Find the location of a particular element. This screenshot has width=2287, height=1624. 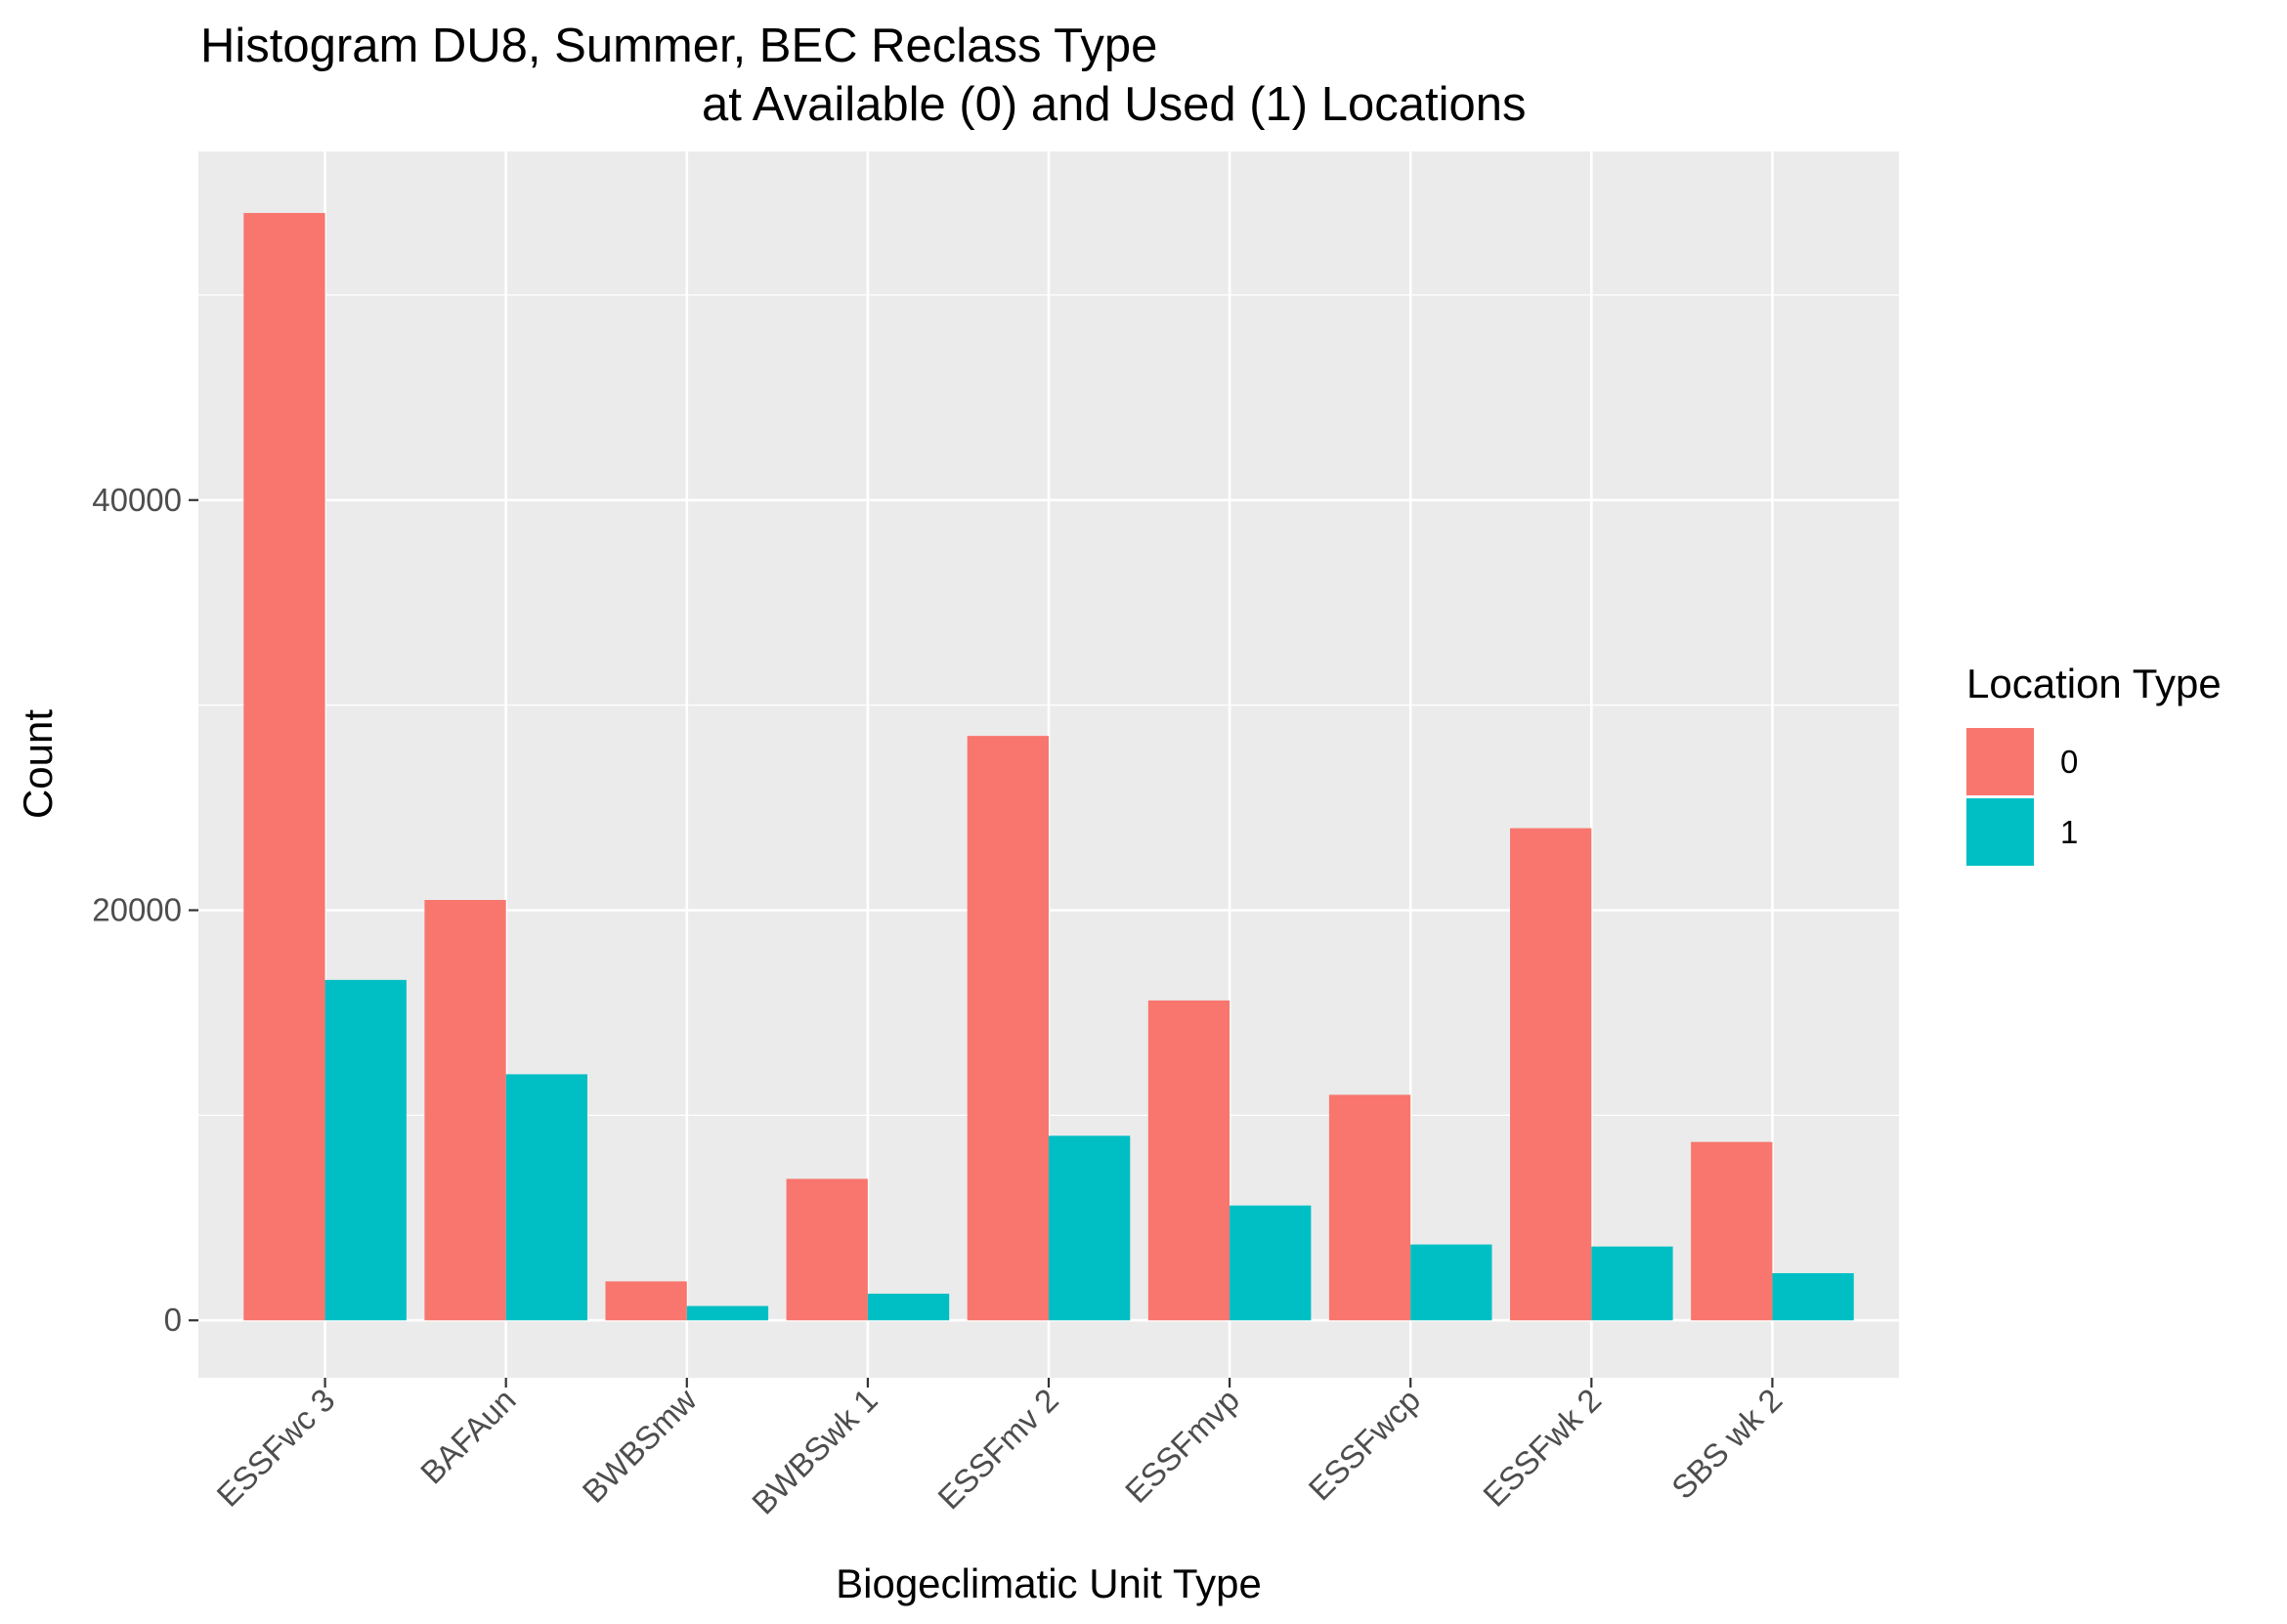

x-tick-label: ESSFmvp is located at coordinates (1182, 1446).